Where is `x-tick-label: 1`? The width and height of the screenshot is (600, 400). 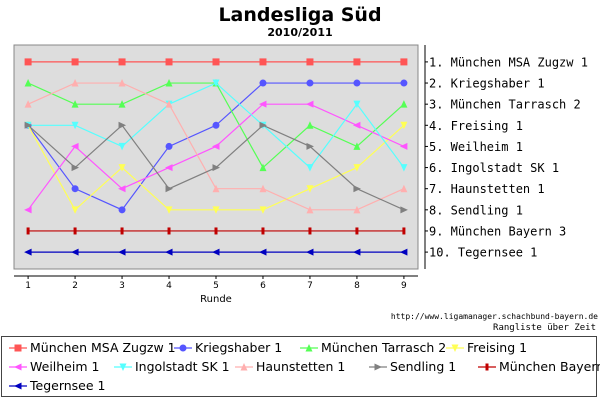
x-tick-label: 1 is located at coordinates (28, 286).